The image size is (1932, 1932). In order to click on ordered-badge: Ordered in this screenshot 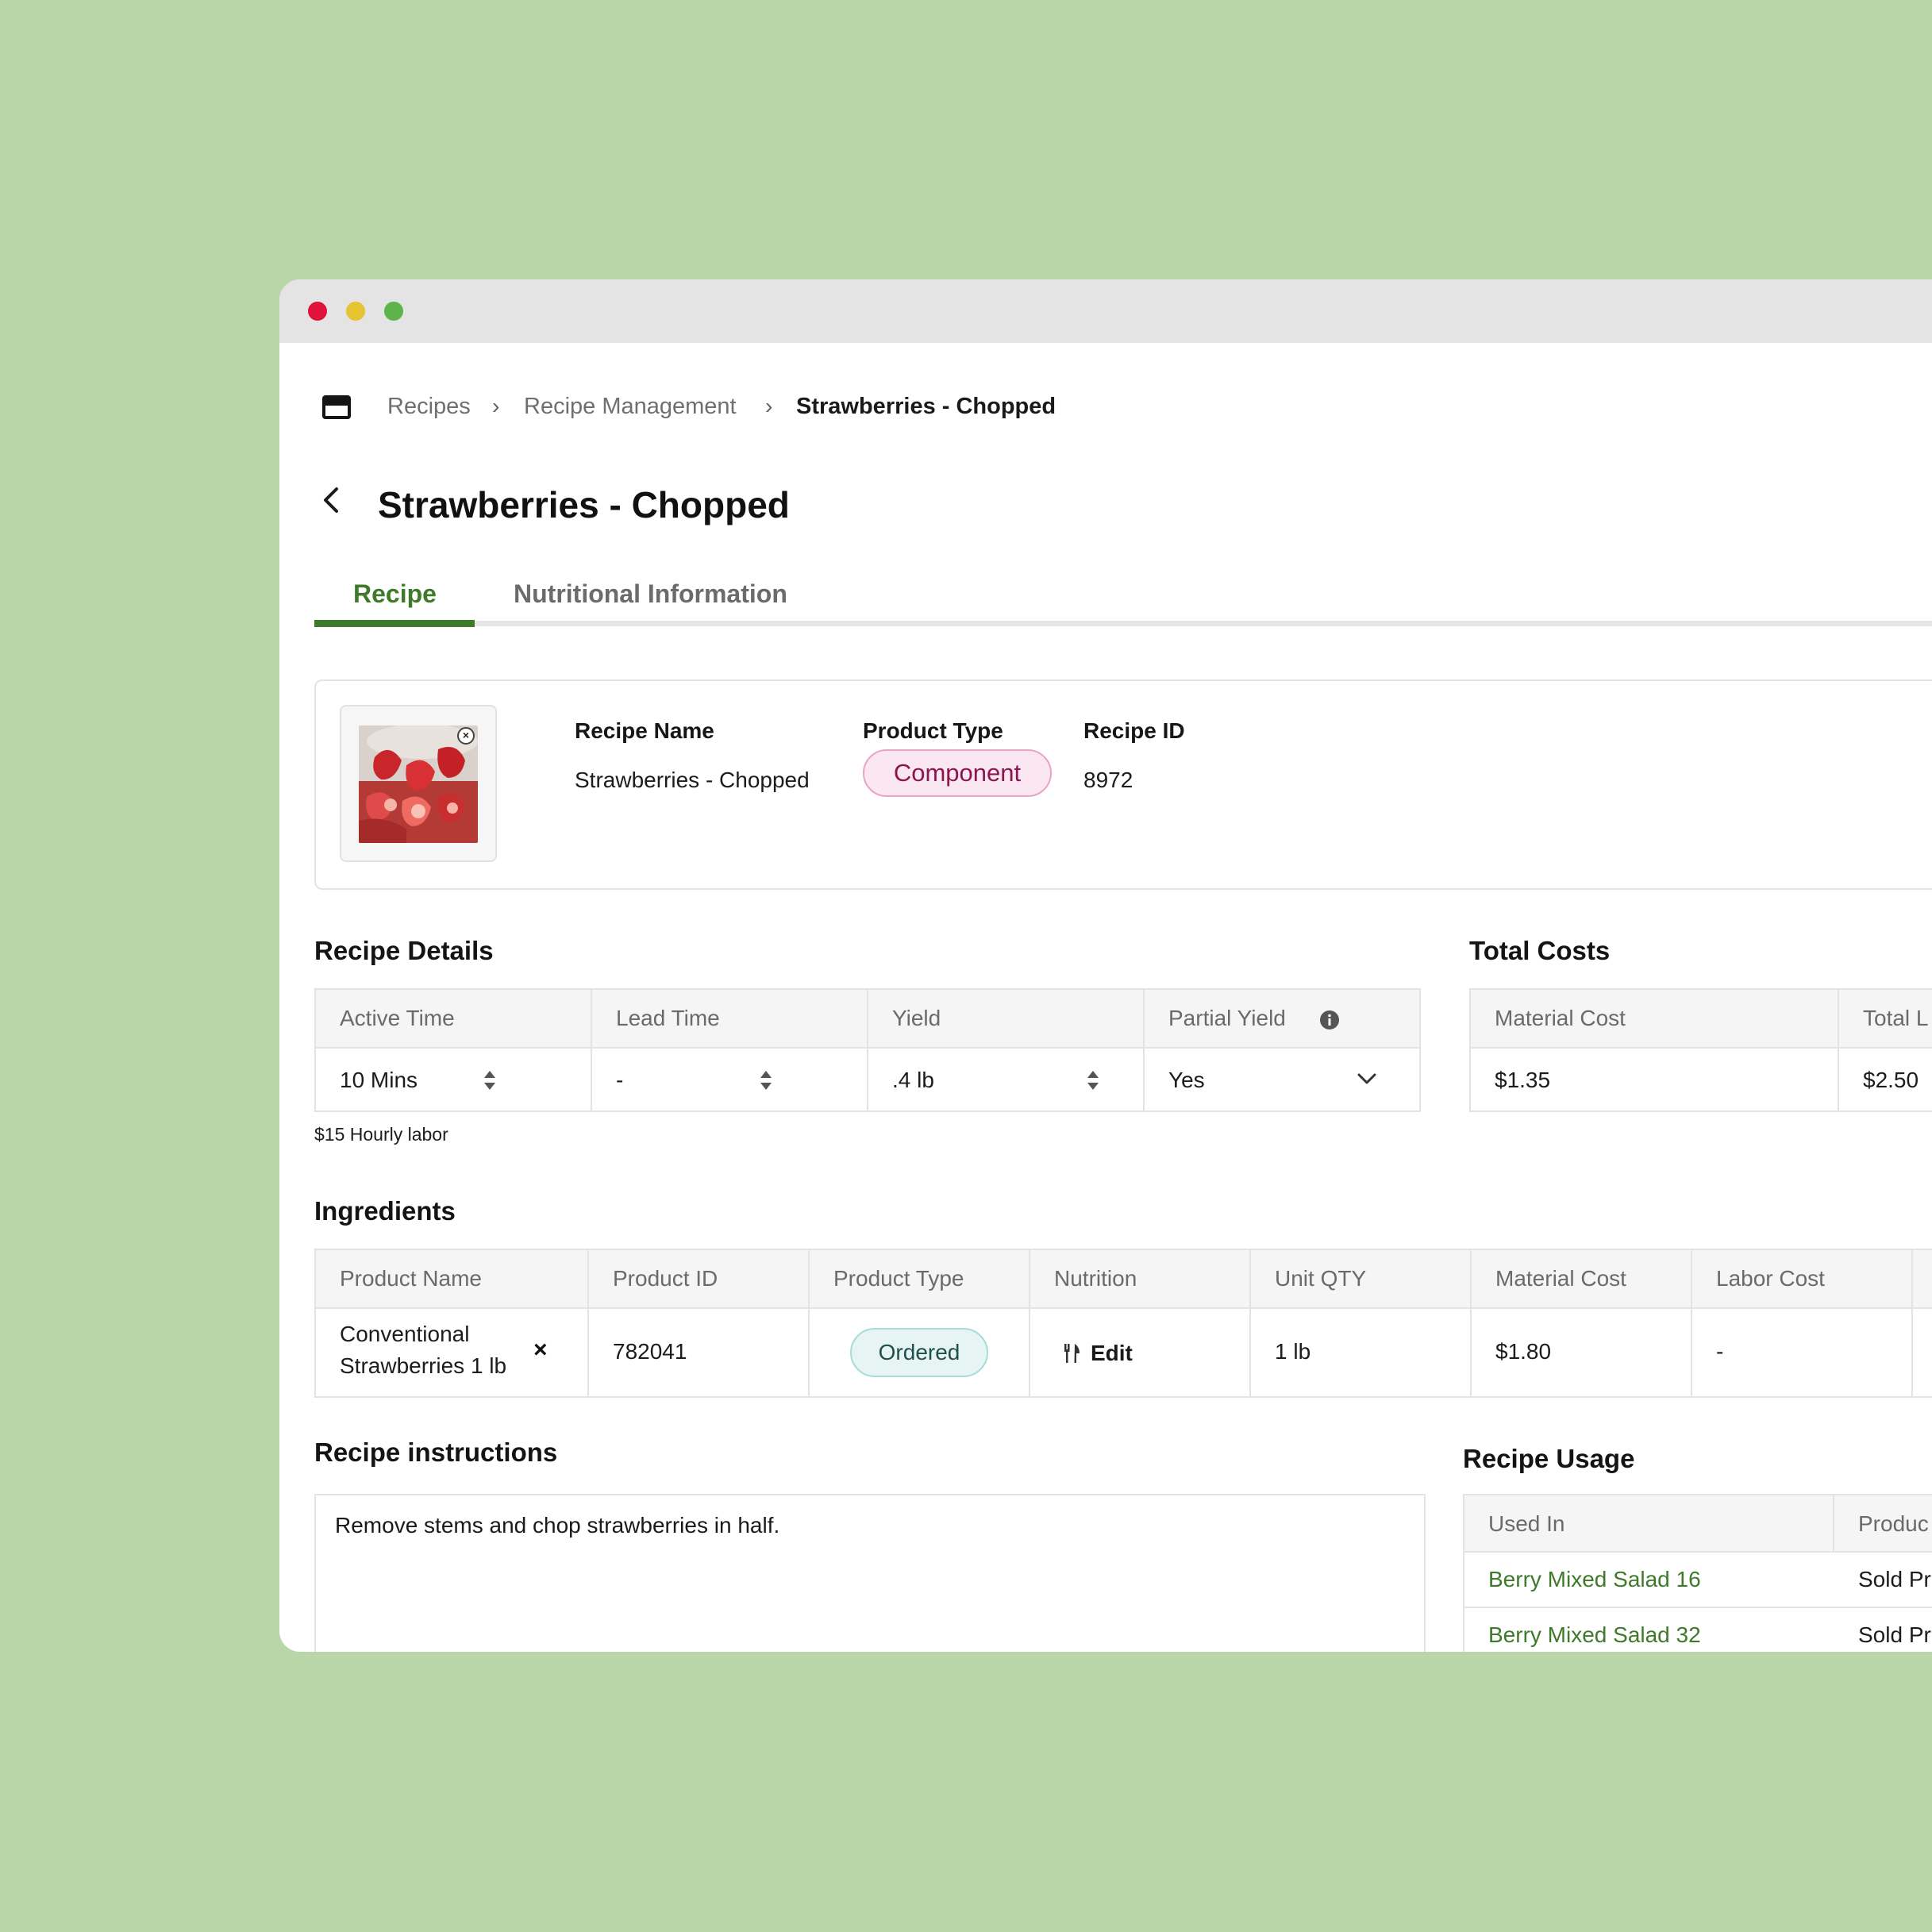, I will do `click(919, 1352)`.